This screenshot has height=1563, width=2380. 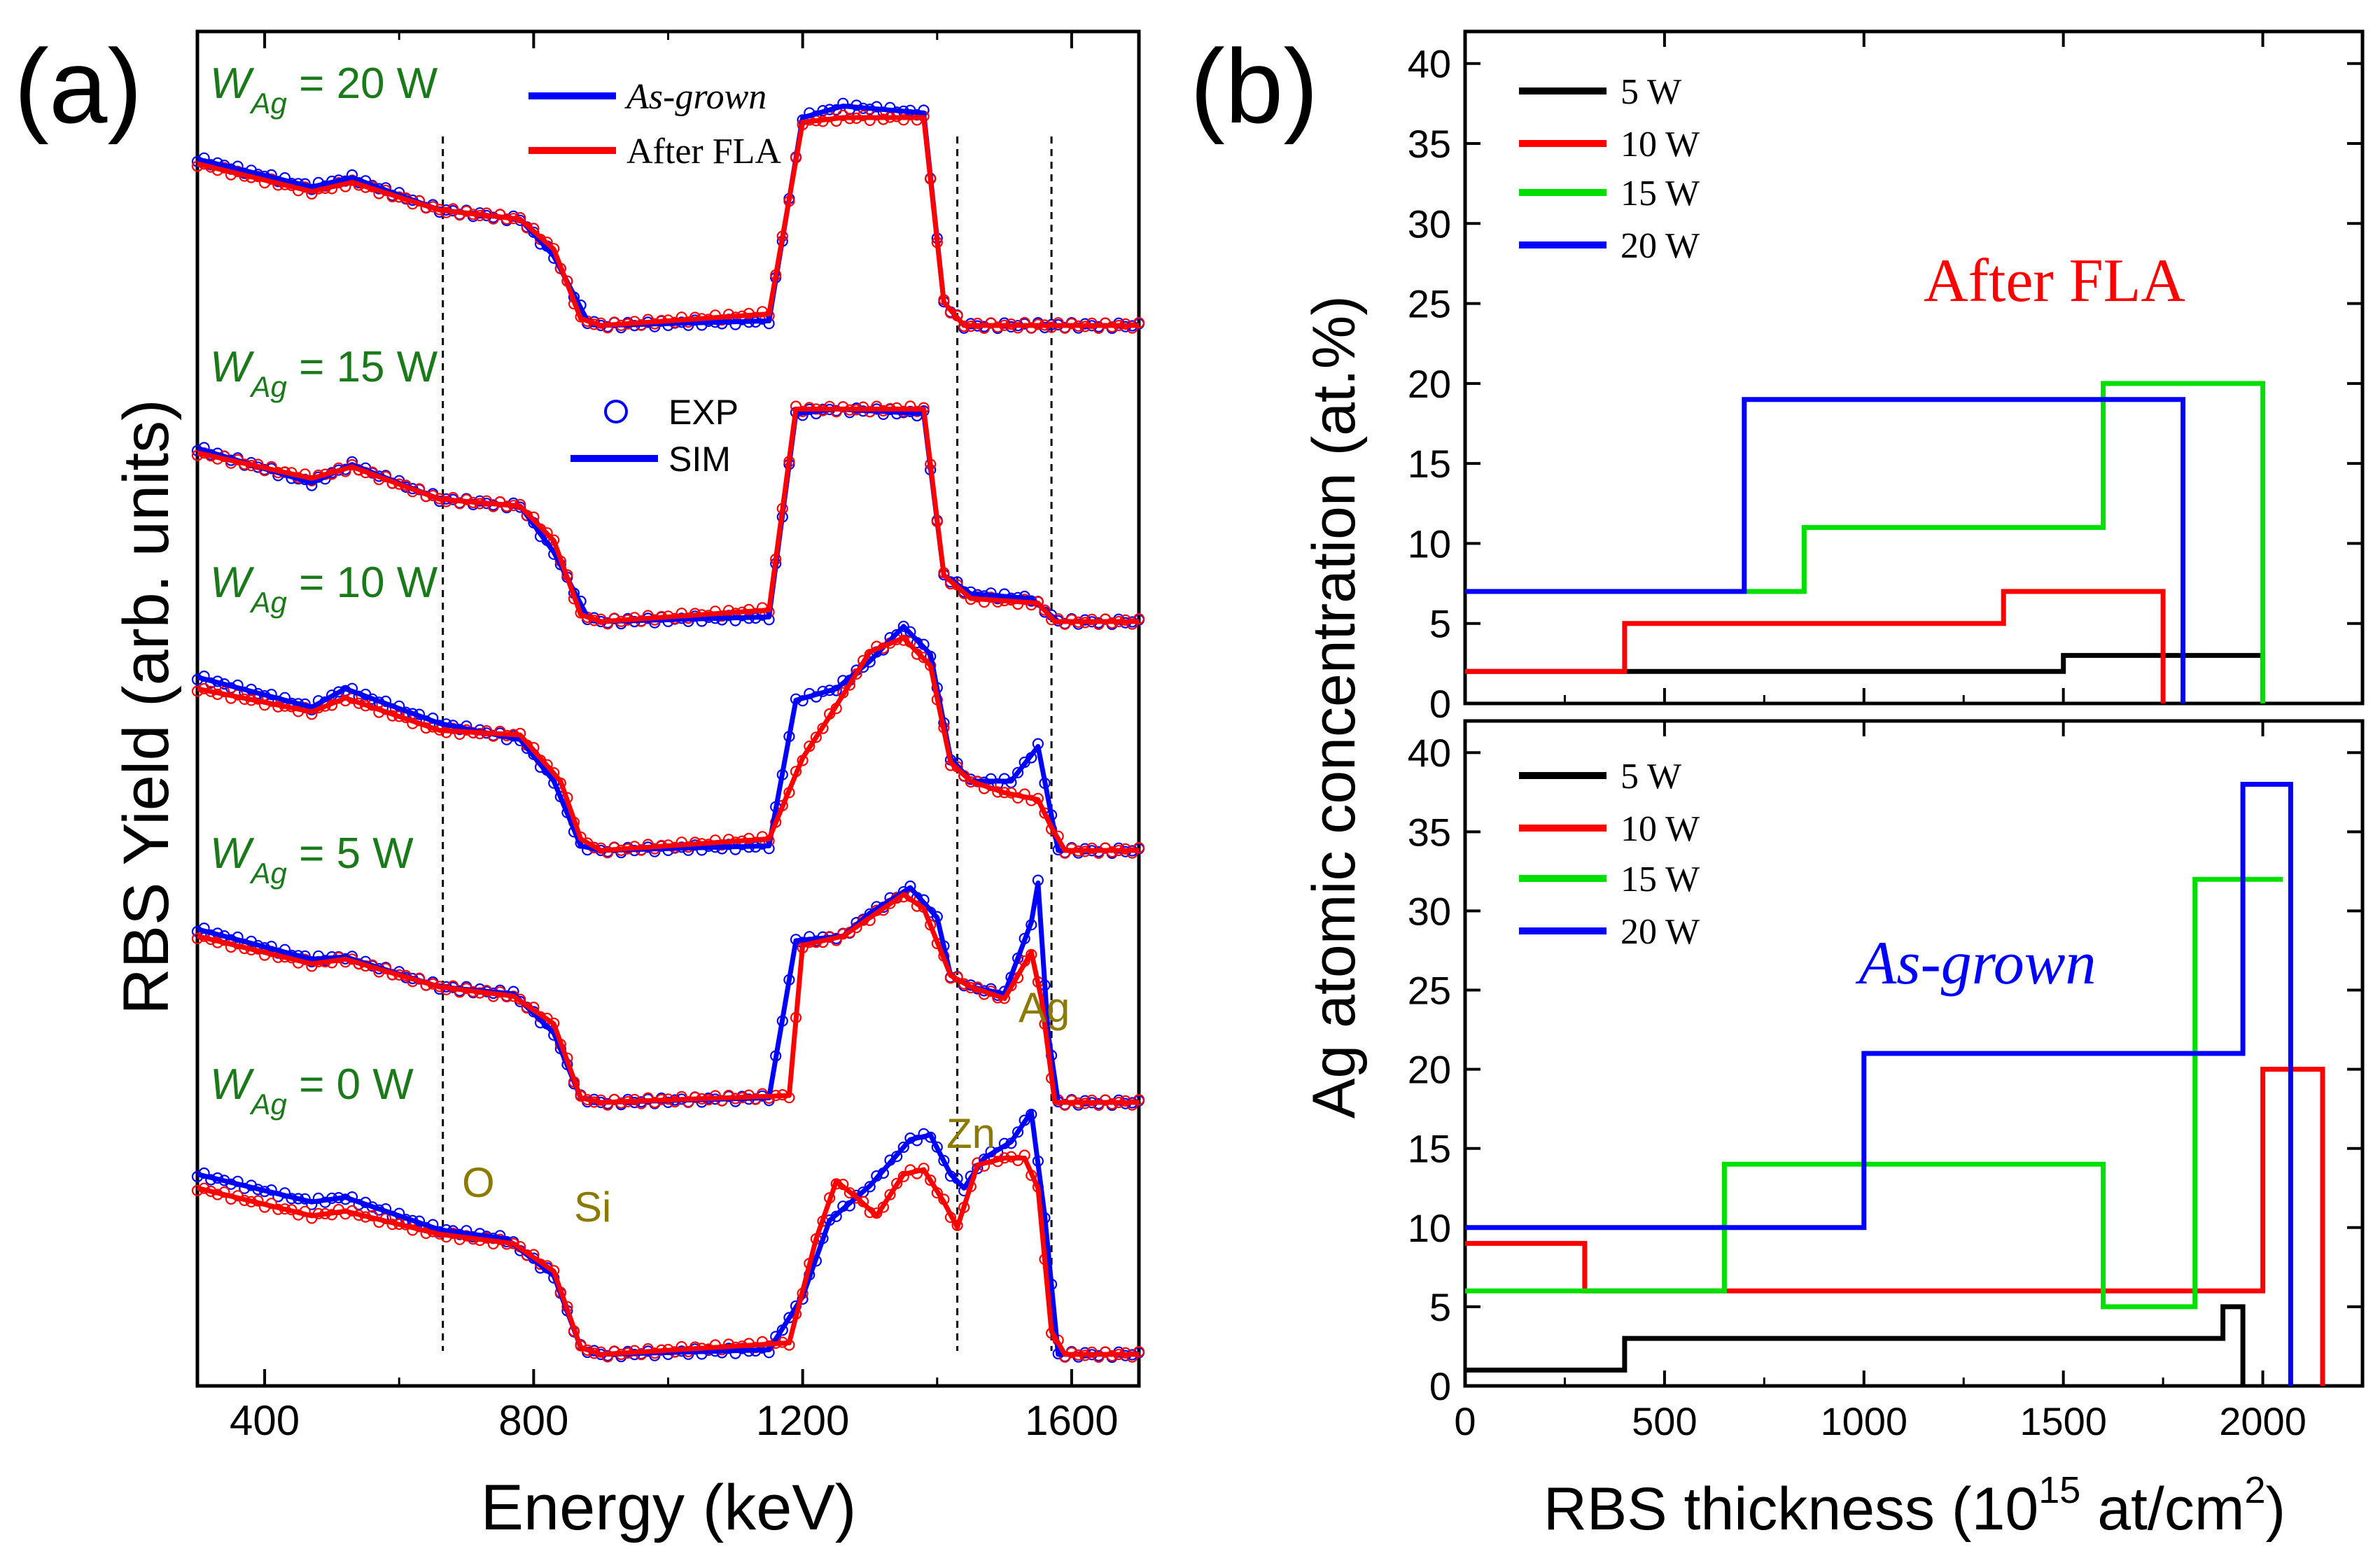 What do you see at coordinates (2262, 1421) in the screenshot?
I see `x-tick-label: 2000` at bounding box center [2262, 1421].